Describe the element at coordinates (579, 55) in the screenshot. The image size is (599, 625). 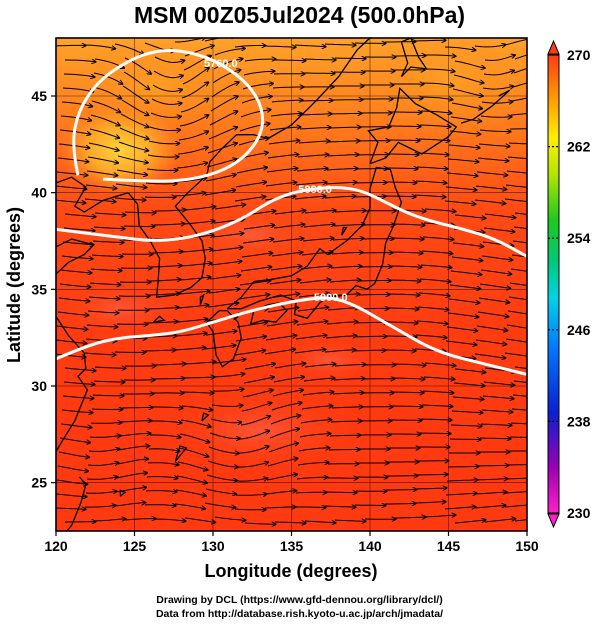
I see `colorbar-tick-label: 270` at that location.